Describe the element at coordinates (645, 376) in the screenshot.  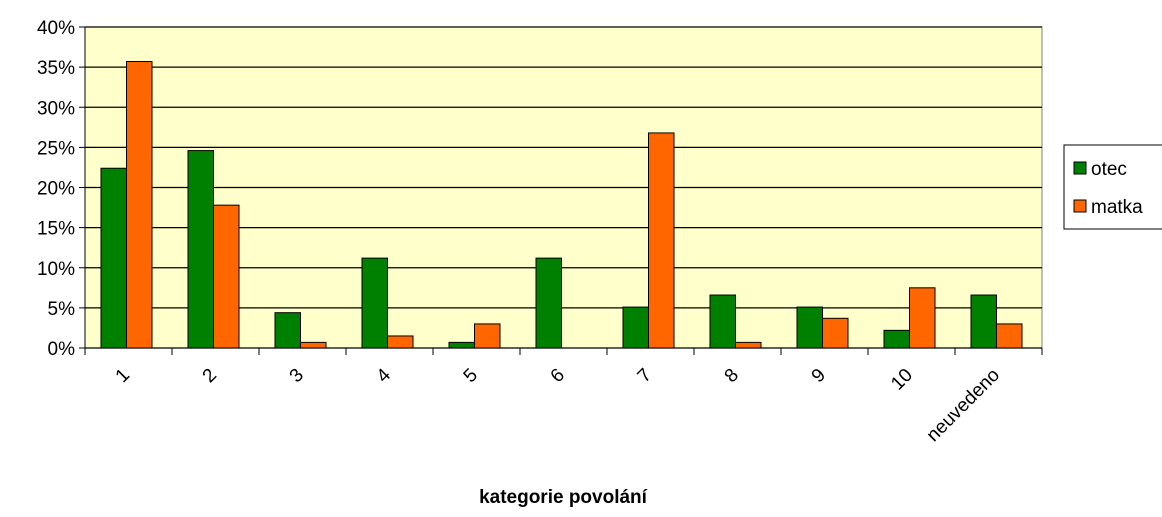
I see `x-tick-label: 7` at that location.